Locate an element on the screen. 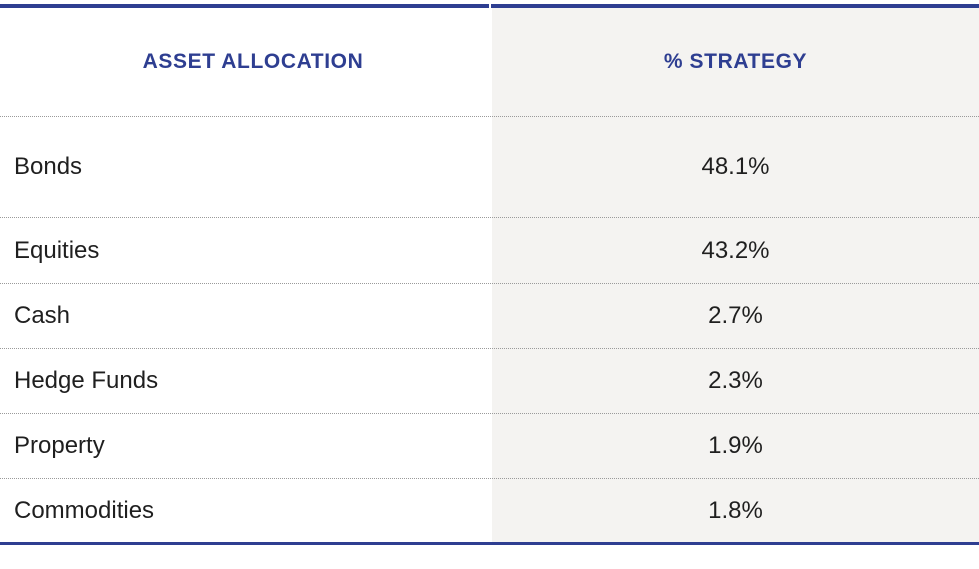 This screenshot has width=979, height=569. row-value: 2.7% is located at coordinates (735, 315).